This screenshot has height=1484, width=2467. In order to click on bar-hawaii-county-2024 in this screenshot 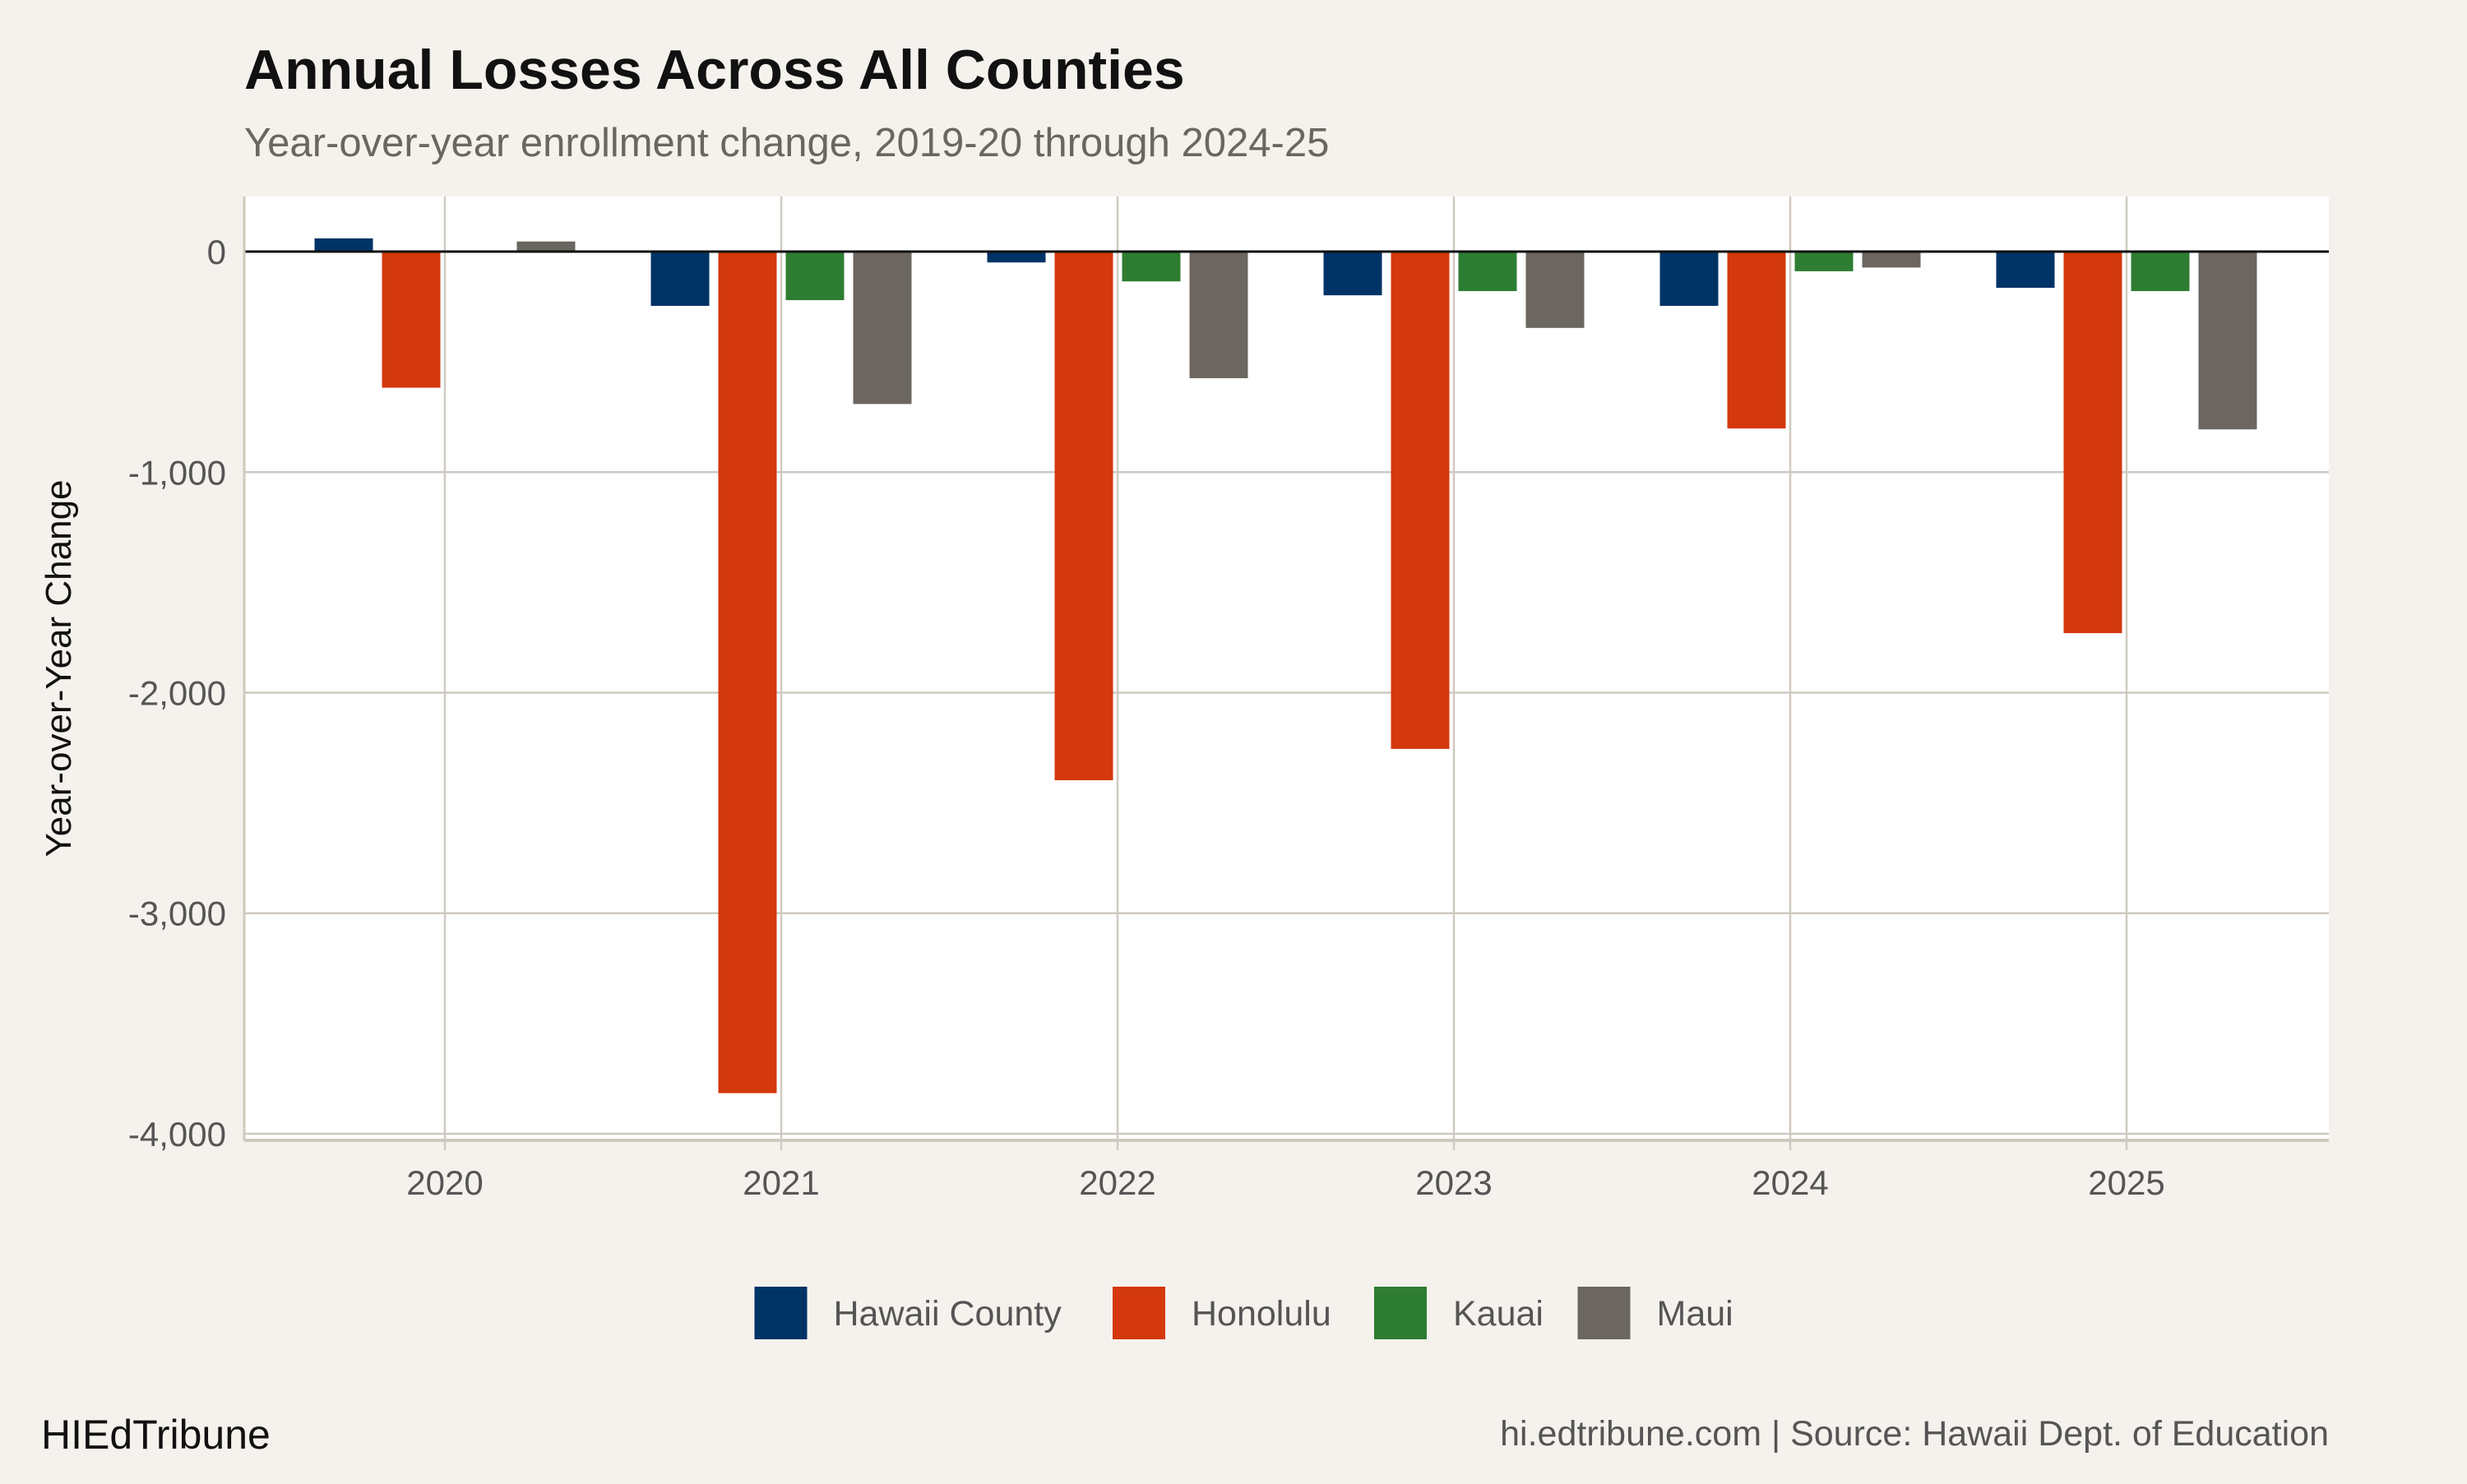, I will do `click(1689, 279)`.